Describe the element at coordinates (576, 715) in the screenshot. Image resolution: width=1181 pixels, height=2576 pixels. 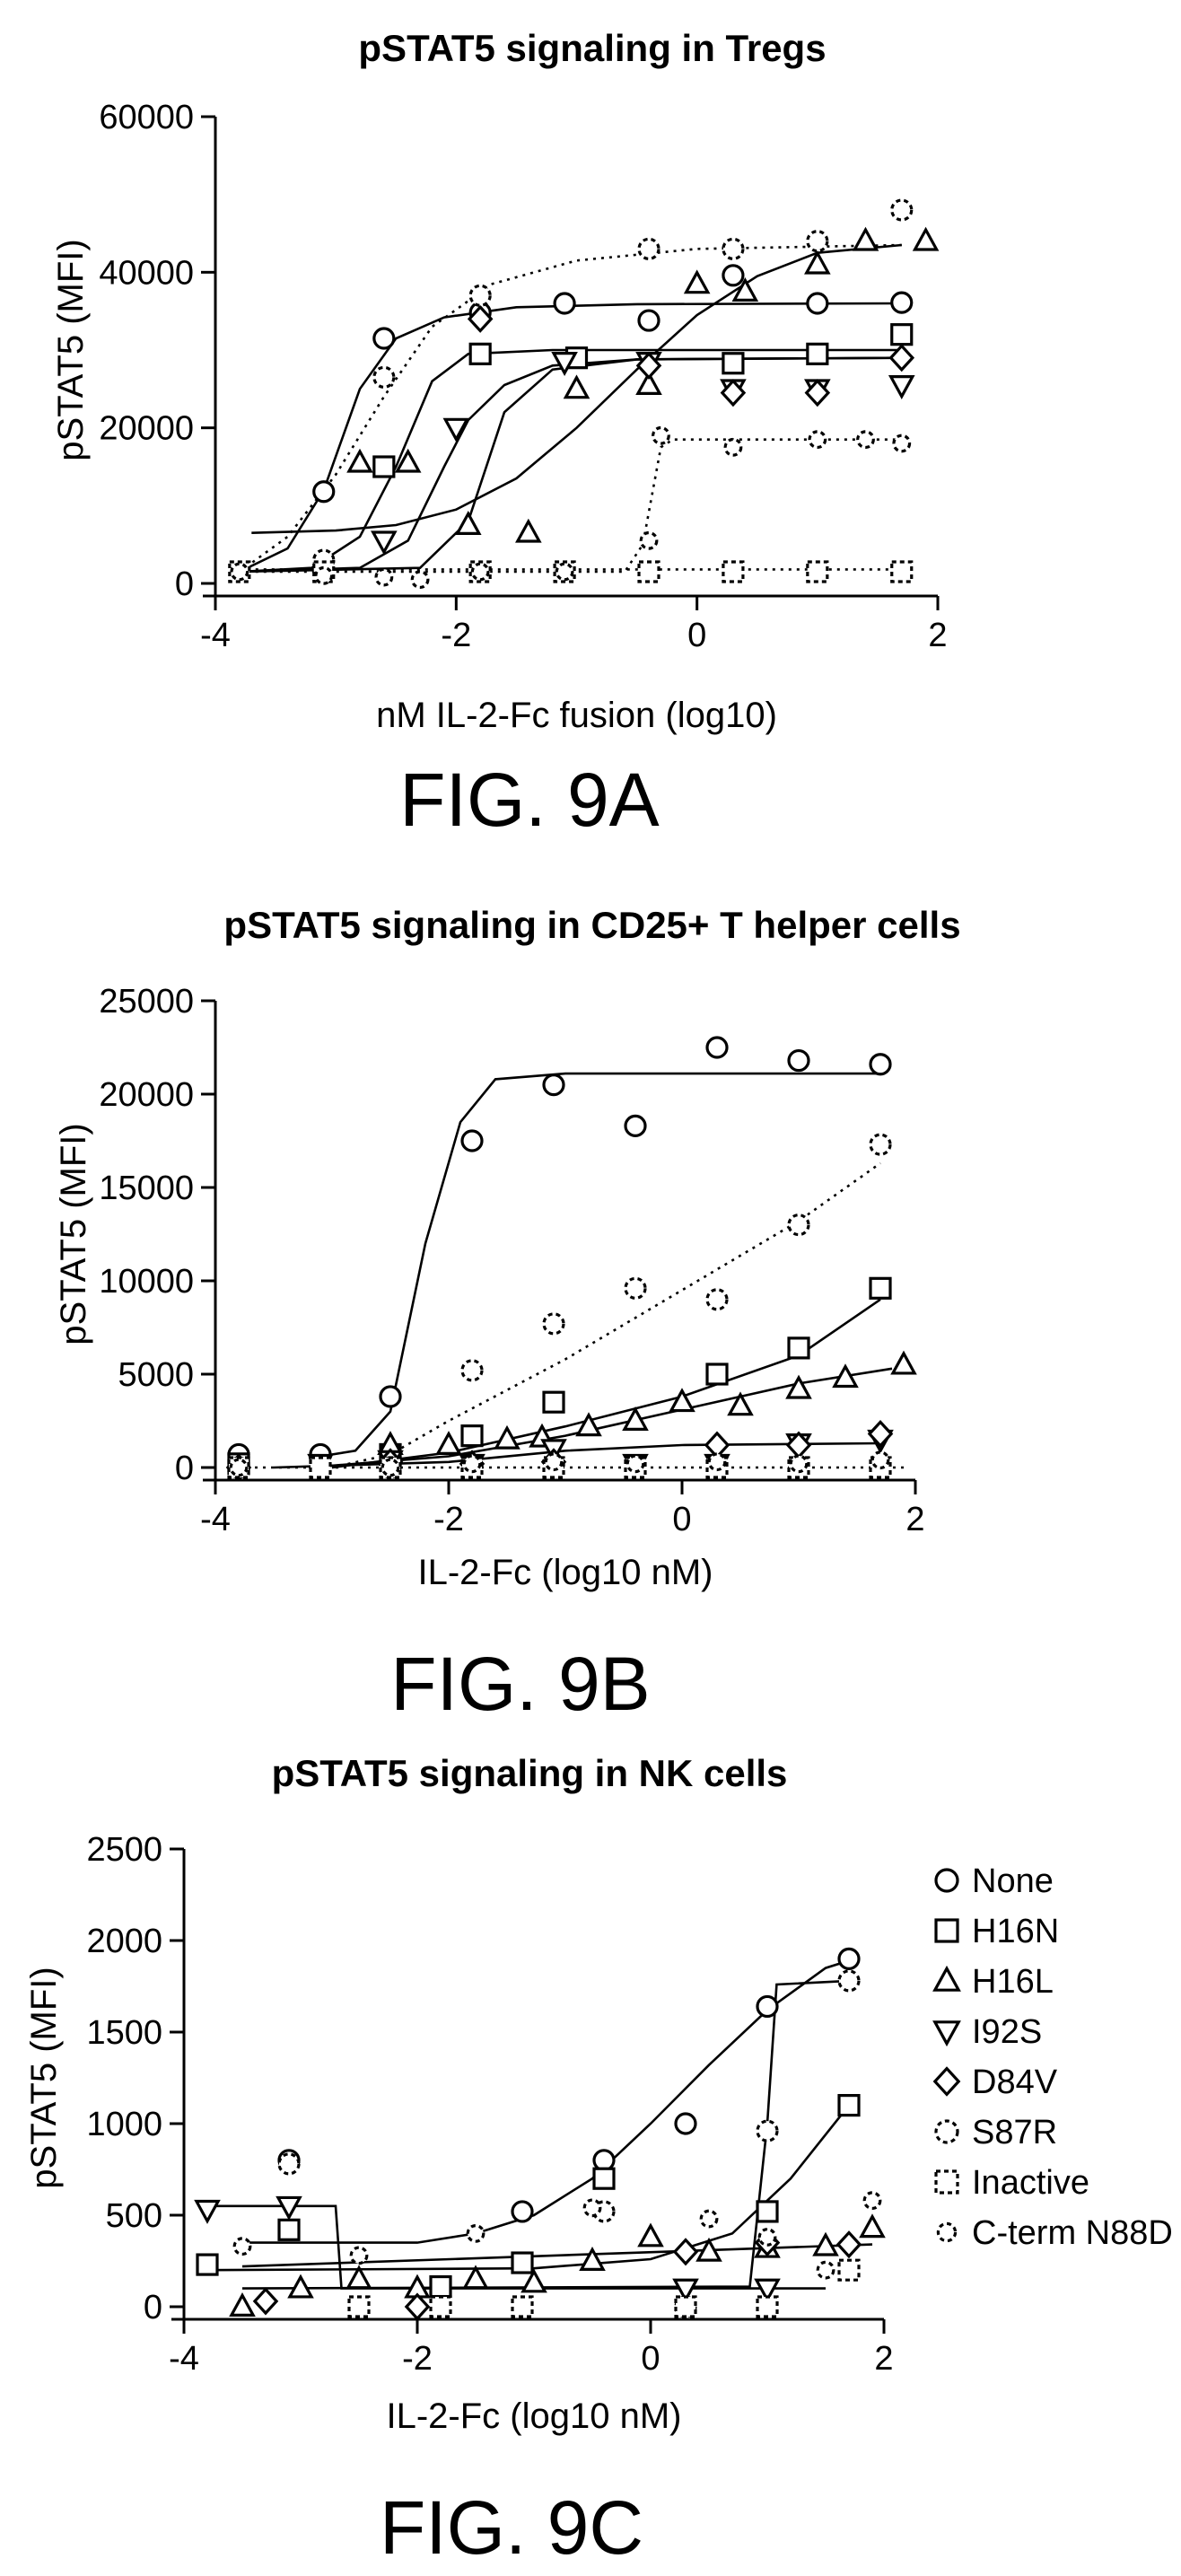
I see `x-axis-label: nM IL-2-Fc fusion (log10)` at that location.